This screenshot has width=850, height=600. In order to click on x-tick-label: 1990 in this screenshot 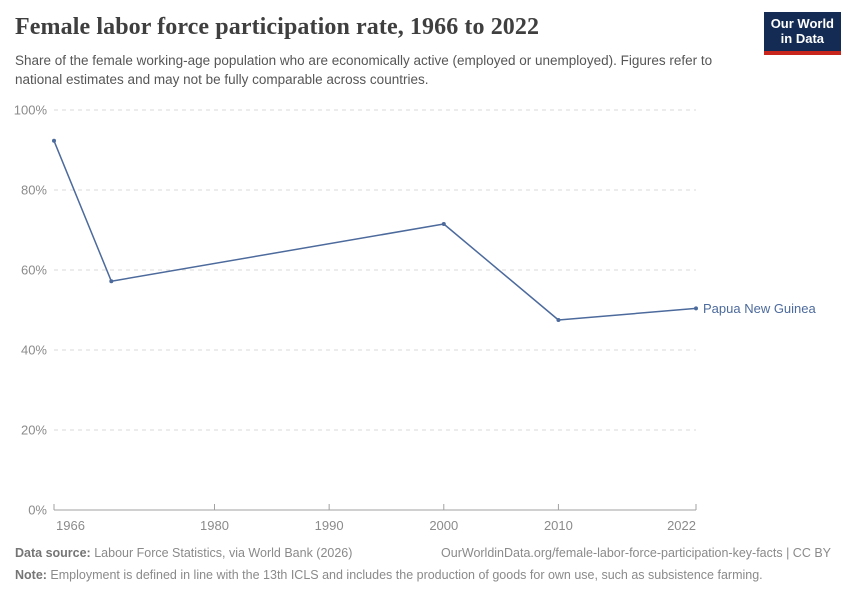, I will do `click(329, 525)`.